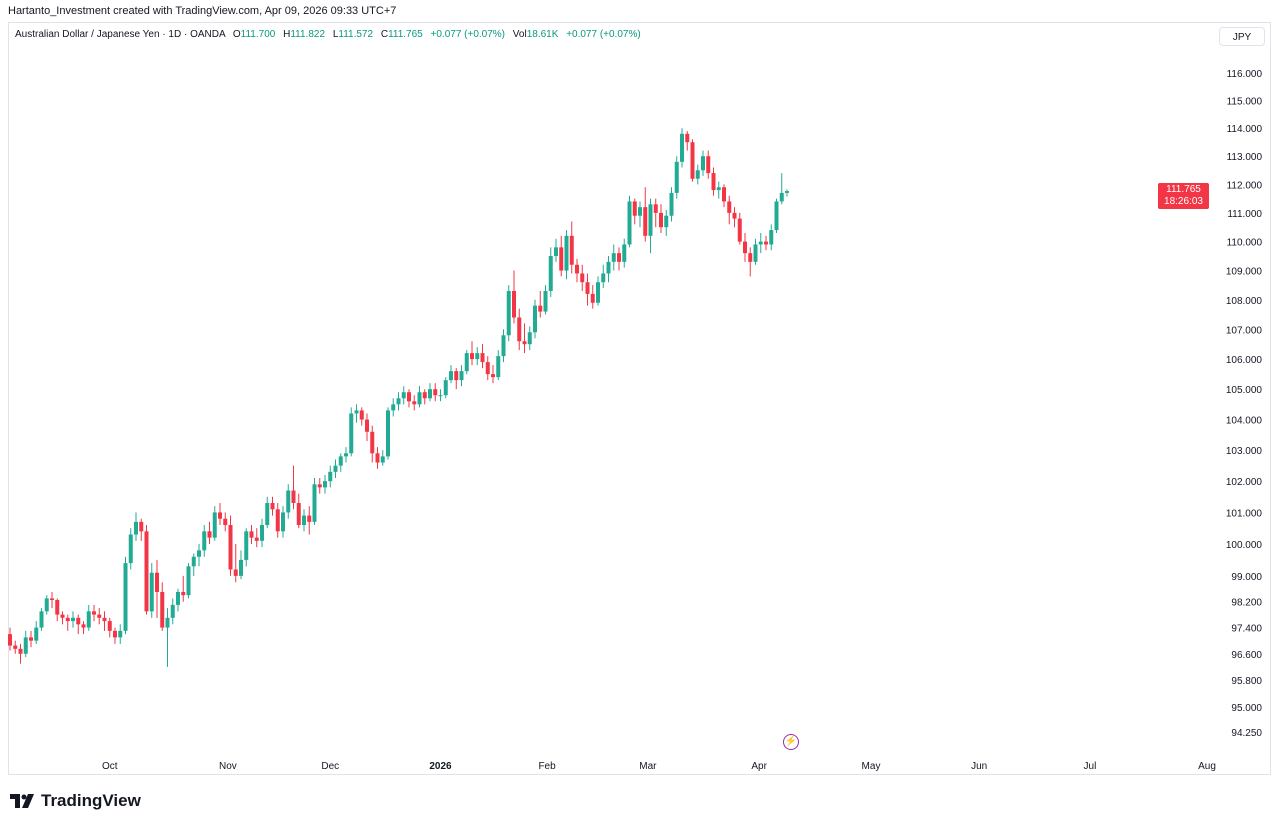 Image resolution: width=1280 pixels, height=826 pixels. I want to click on currency-button: JPY, so click(1242, 36).